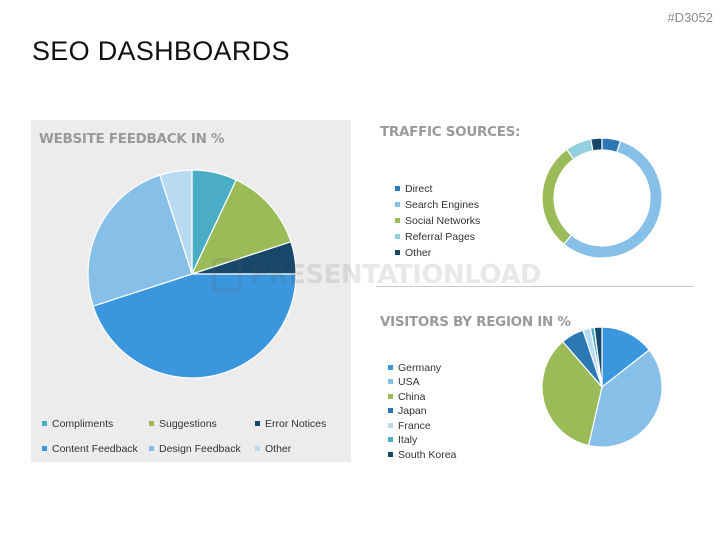 The width and height of the screenshot is (727, 545). Describe the element at coordinates (412, 411) in the screenshot. I see `region-legend-label: Japan` at that location.